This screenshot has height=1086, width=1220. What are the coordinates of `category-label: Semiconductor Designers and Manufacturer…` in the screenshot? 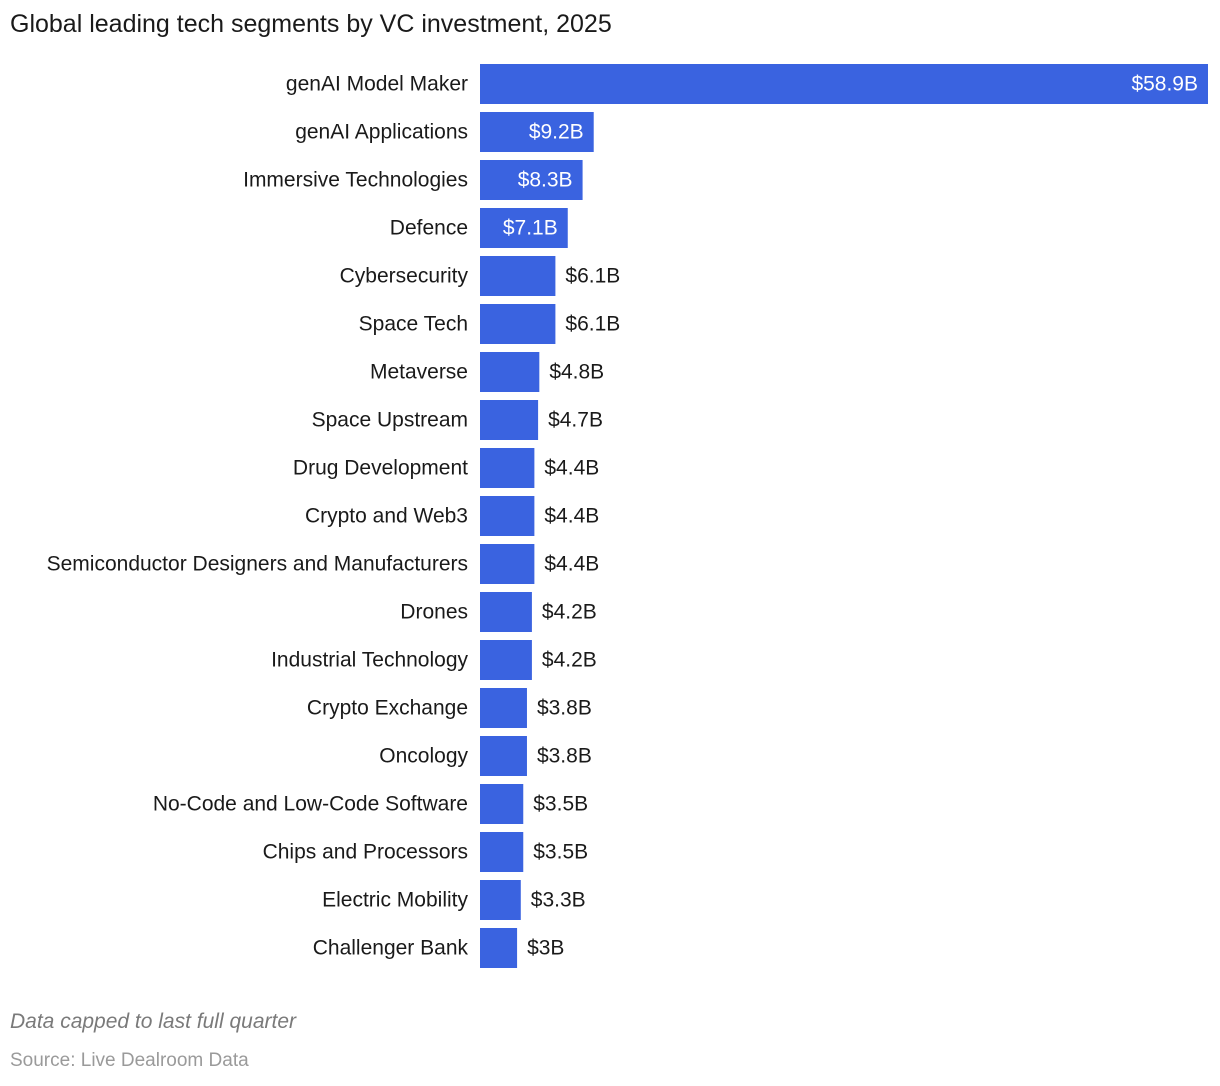 It's located at (257, 564).